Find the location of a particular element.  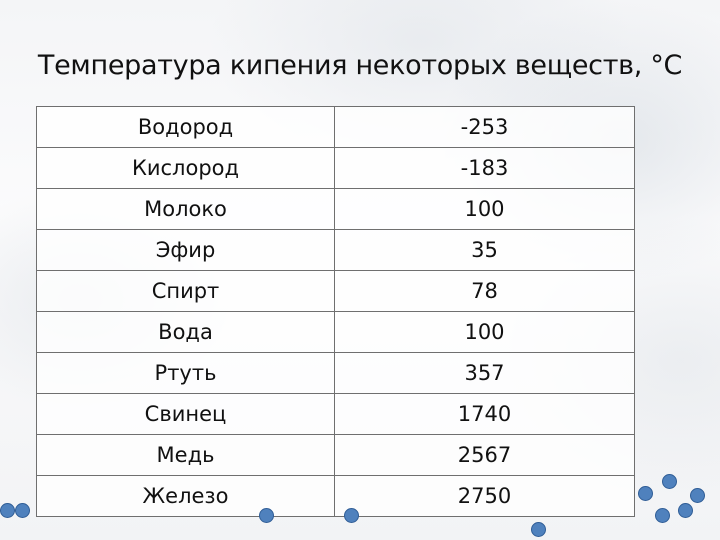

substance-cell: Водород is located at coordinates (185, 127).